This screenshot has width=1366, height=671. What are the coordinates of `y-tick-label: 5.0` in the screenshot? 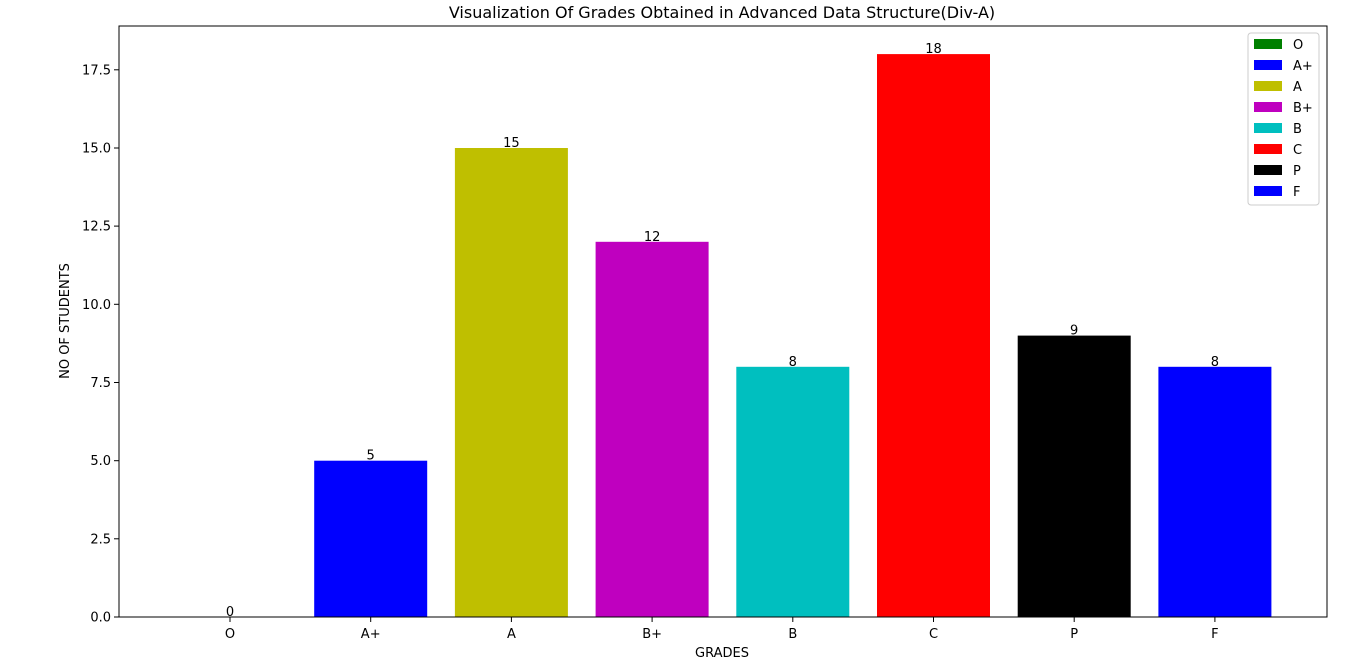 It's located at (100, 461).